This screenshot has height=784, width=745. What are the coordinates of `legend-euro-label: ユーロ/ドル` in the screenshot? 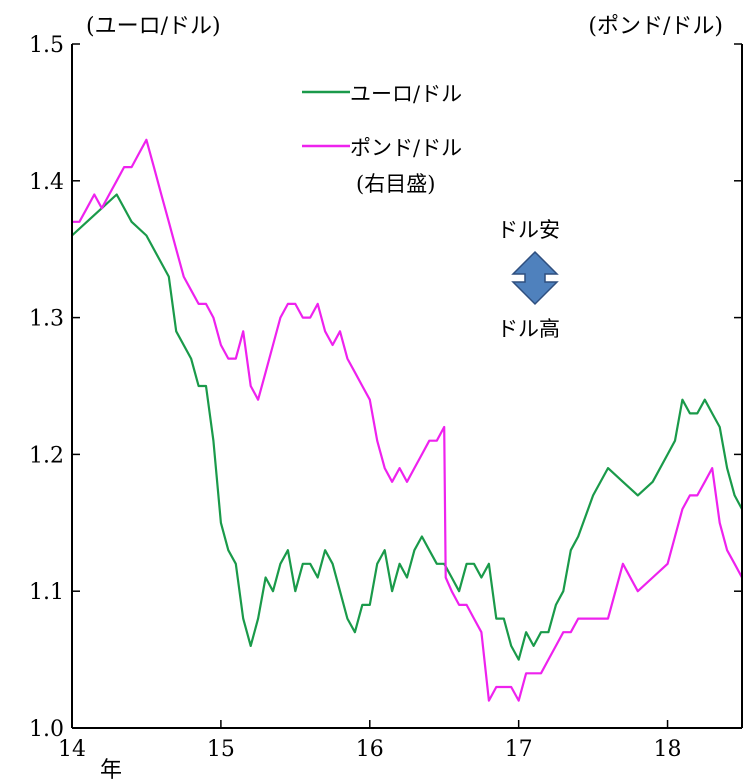 It's located at (406, 94).